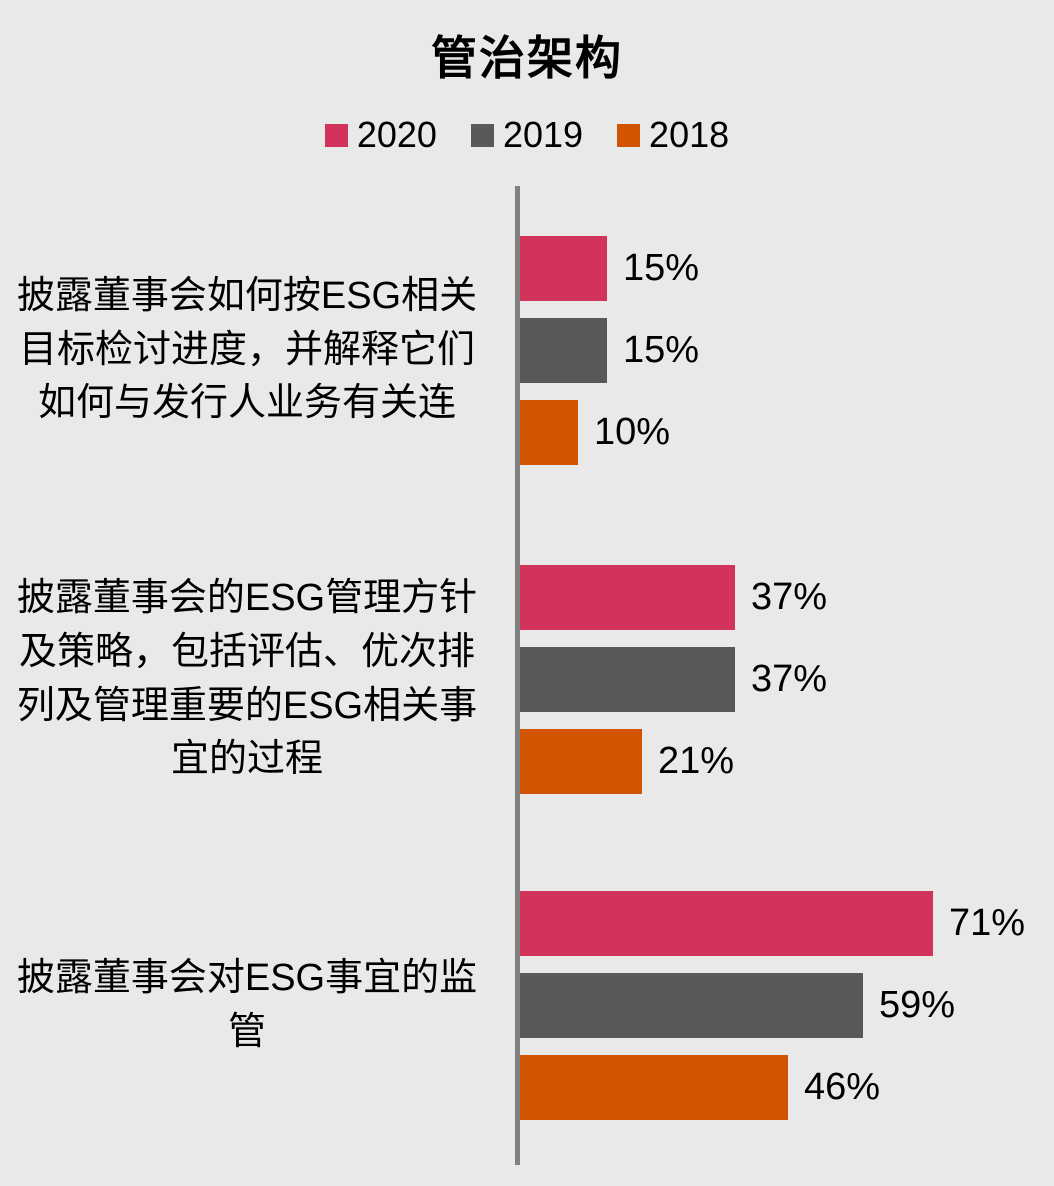  I want to click on bar-row: 59%, so click(787, 1005).